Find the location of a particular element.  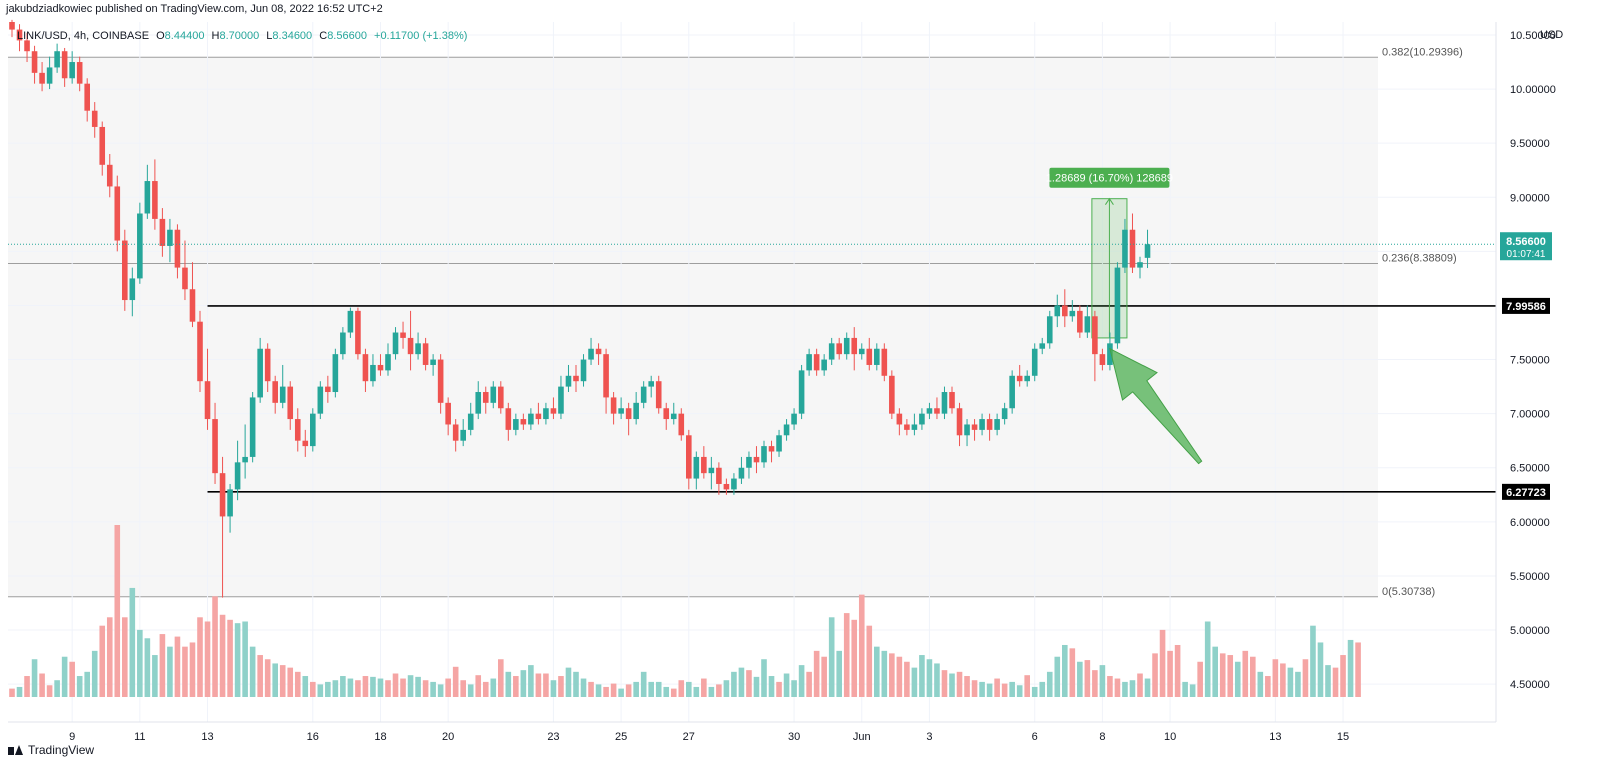

time-tick-label: 13 is located at coordinates (1275, 737).